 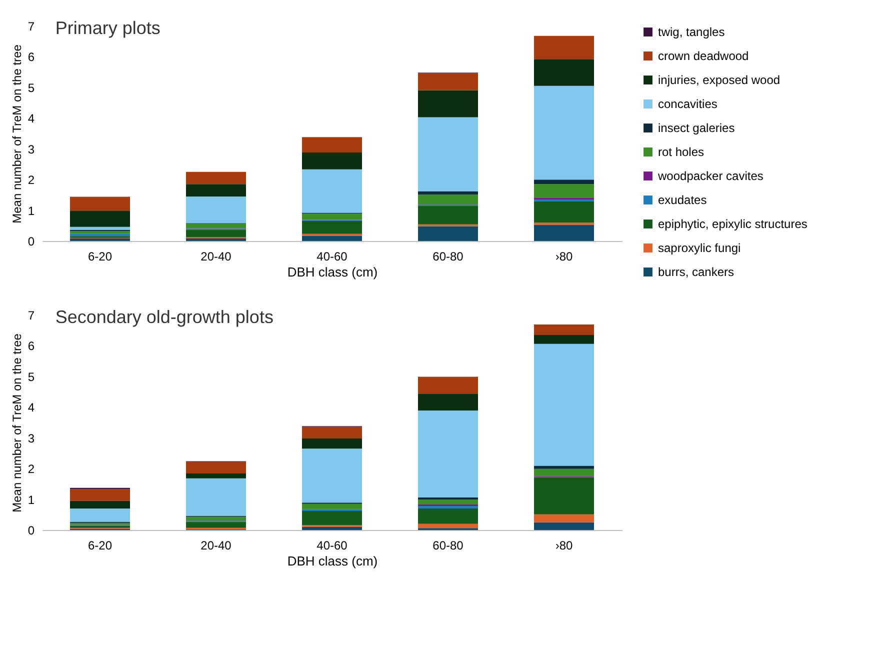 What do you see at coordinates (691, 32) in the screenshot?
I see `legend-label: twig, tangles` at bounding box center [691, 32].